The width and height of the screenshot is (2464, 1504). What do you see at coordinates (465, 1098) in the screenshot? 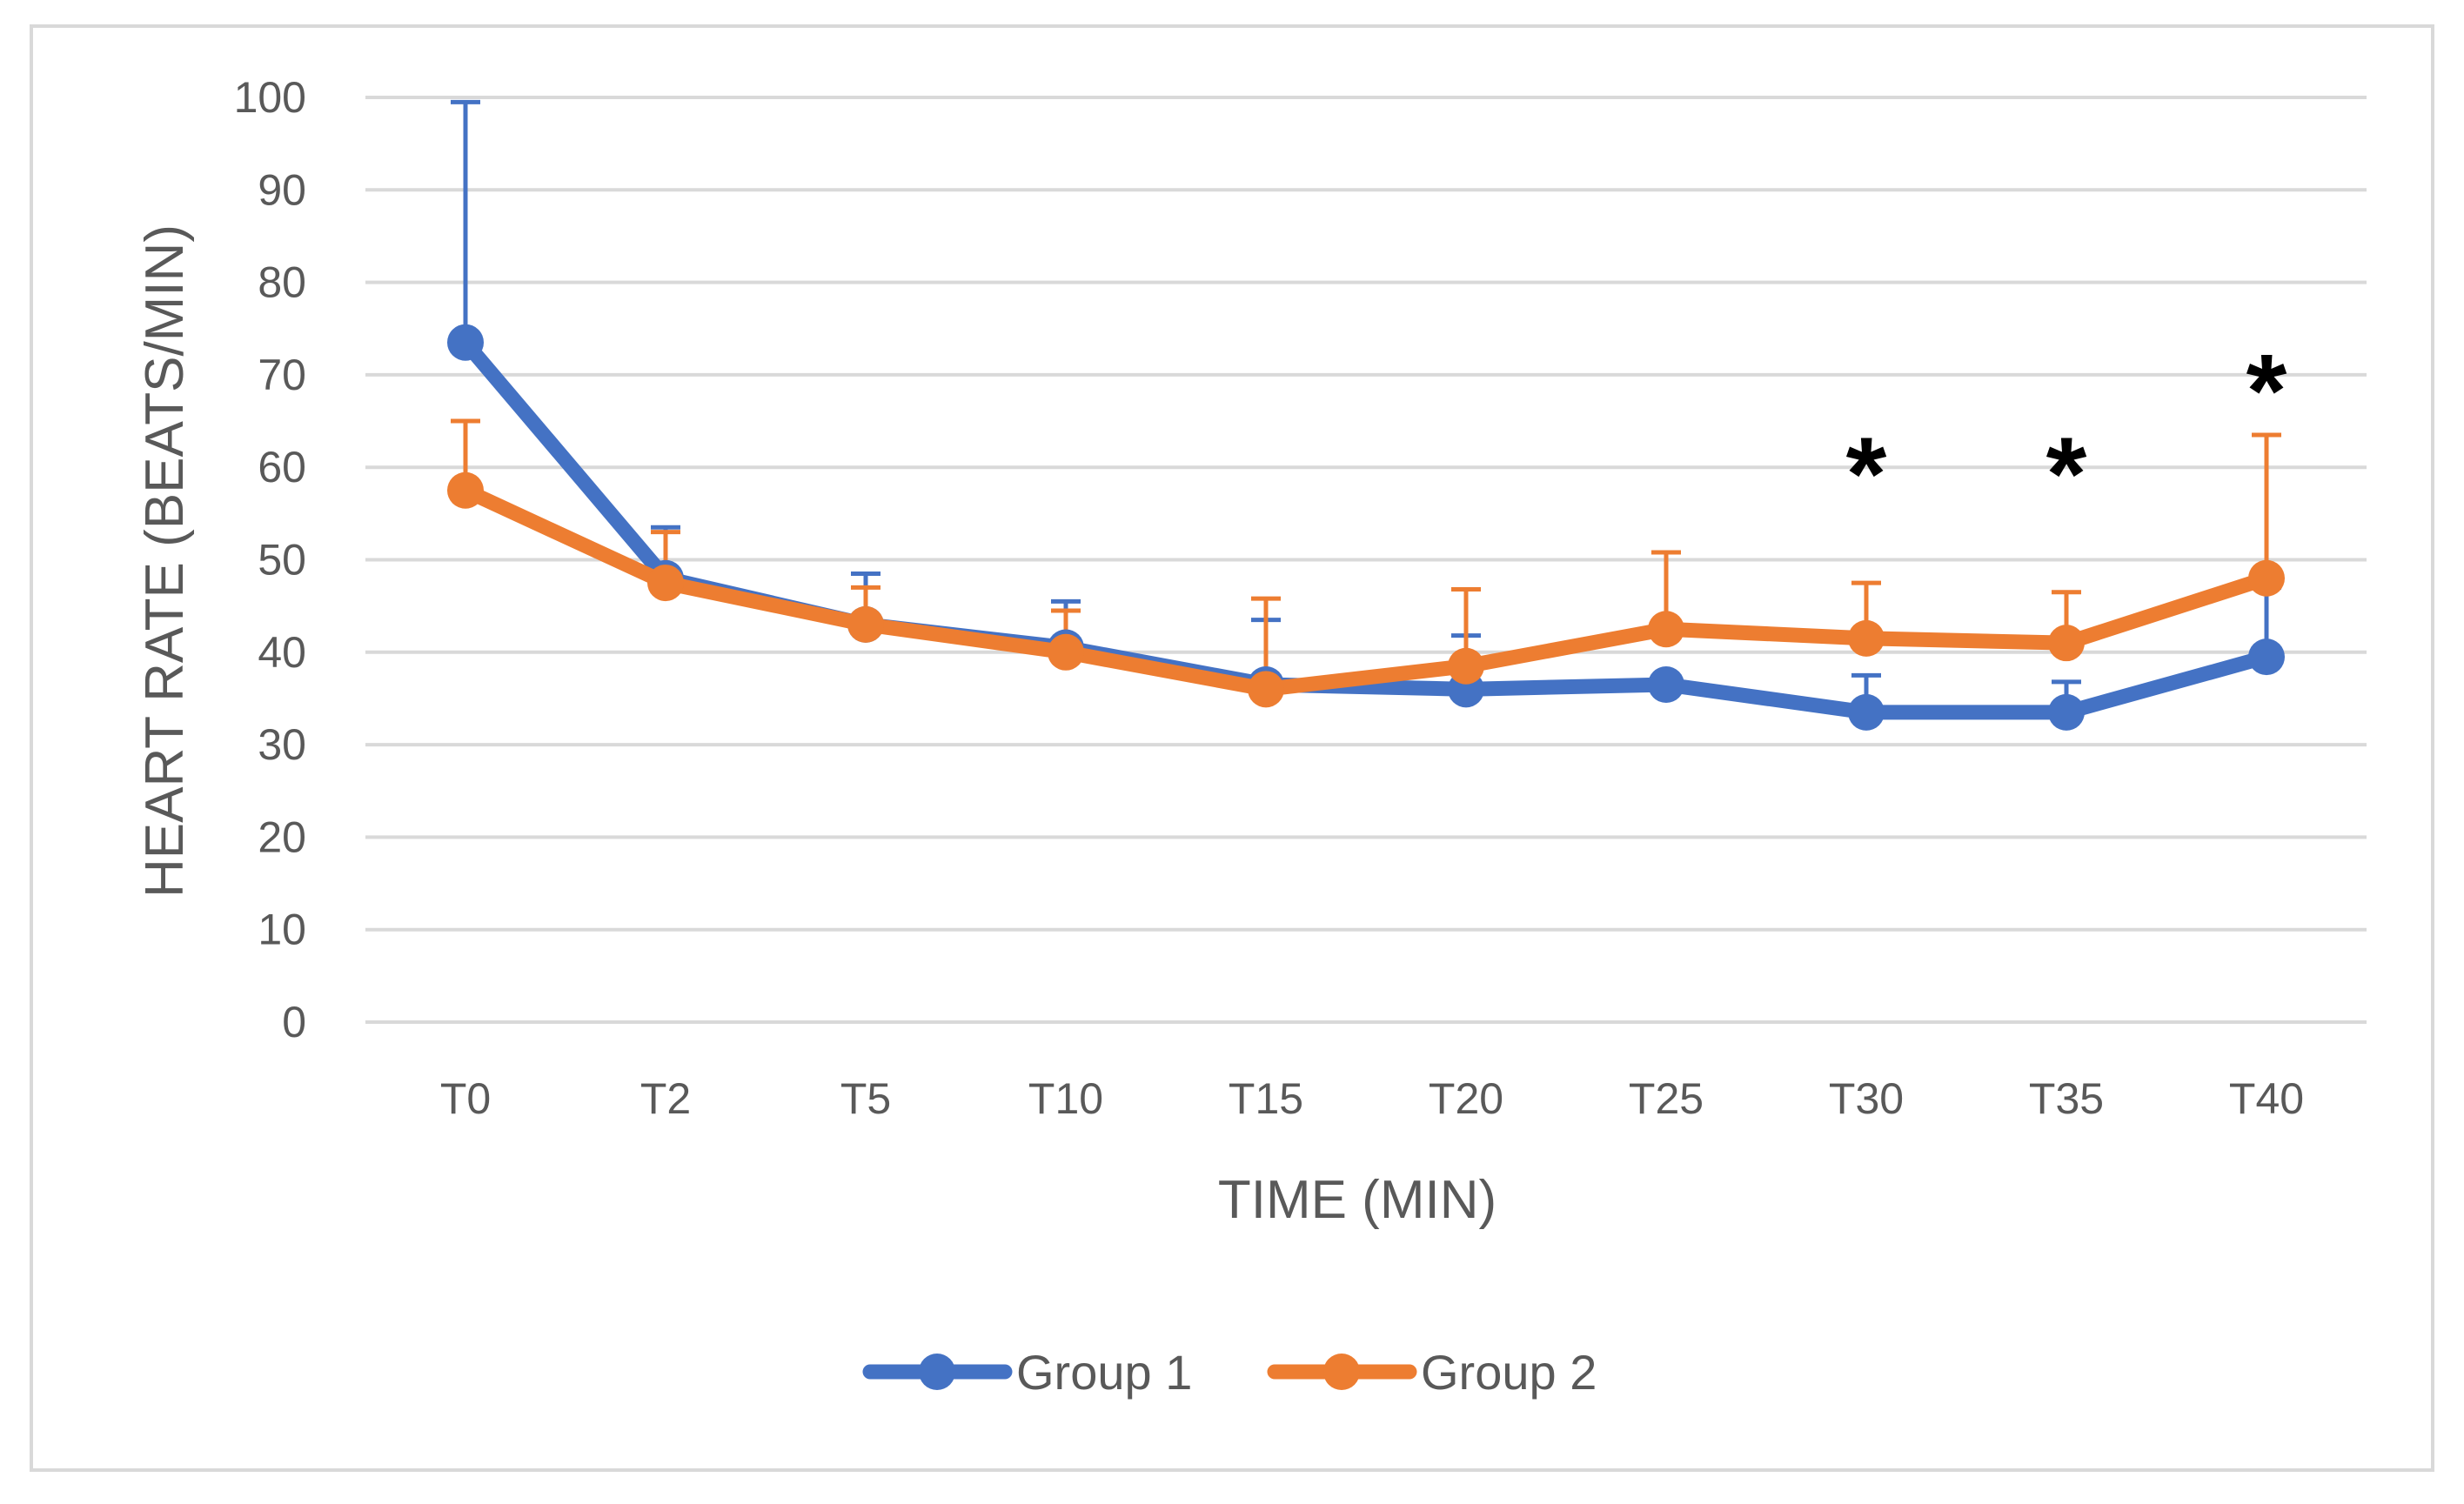
I see `x-tick-label: T0` at bounding box center [465, 1098].